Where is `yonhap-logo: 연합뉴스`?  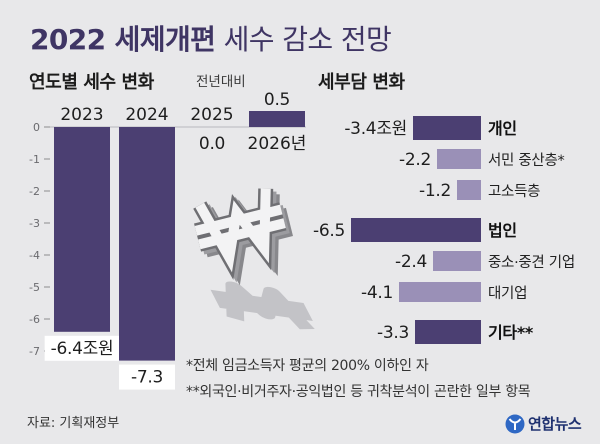 yonhap-logo: 연합뉴스 is located at coordinates (543, 424).